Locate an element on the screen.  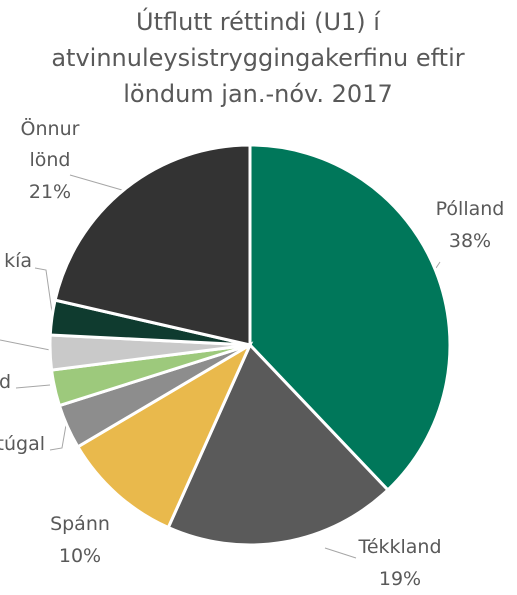
slice-label: Önnur lönd is located at coordinates (50, 144).